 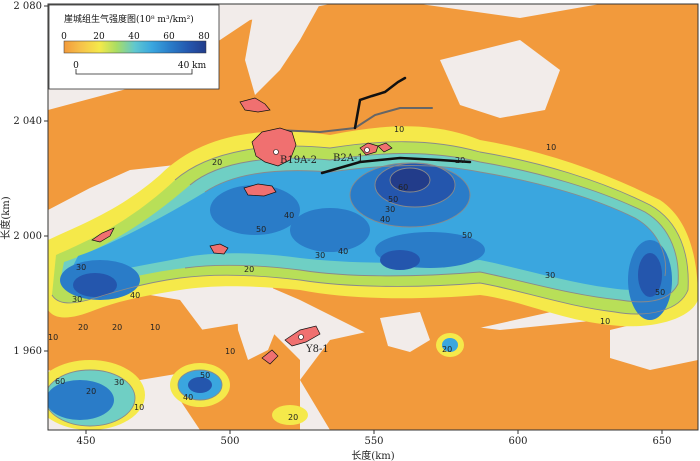 What do you see at coordinates (192, 66) in the screenshot?
I see `scalebar-tick: 40 km` at bounding box center [192, 66].